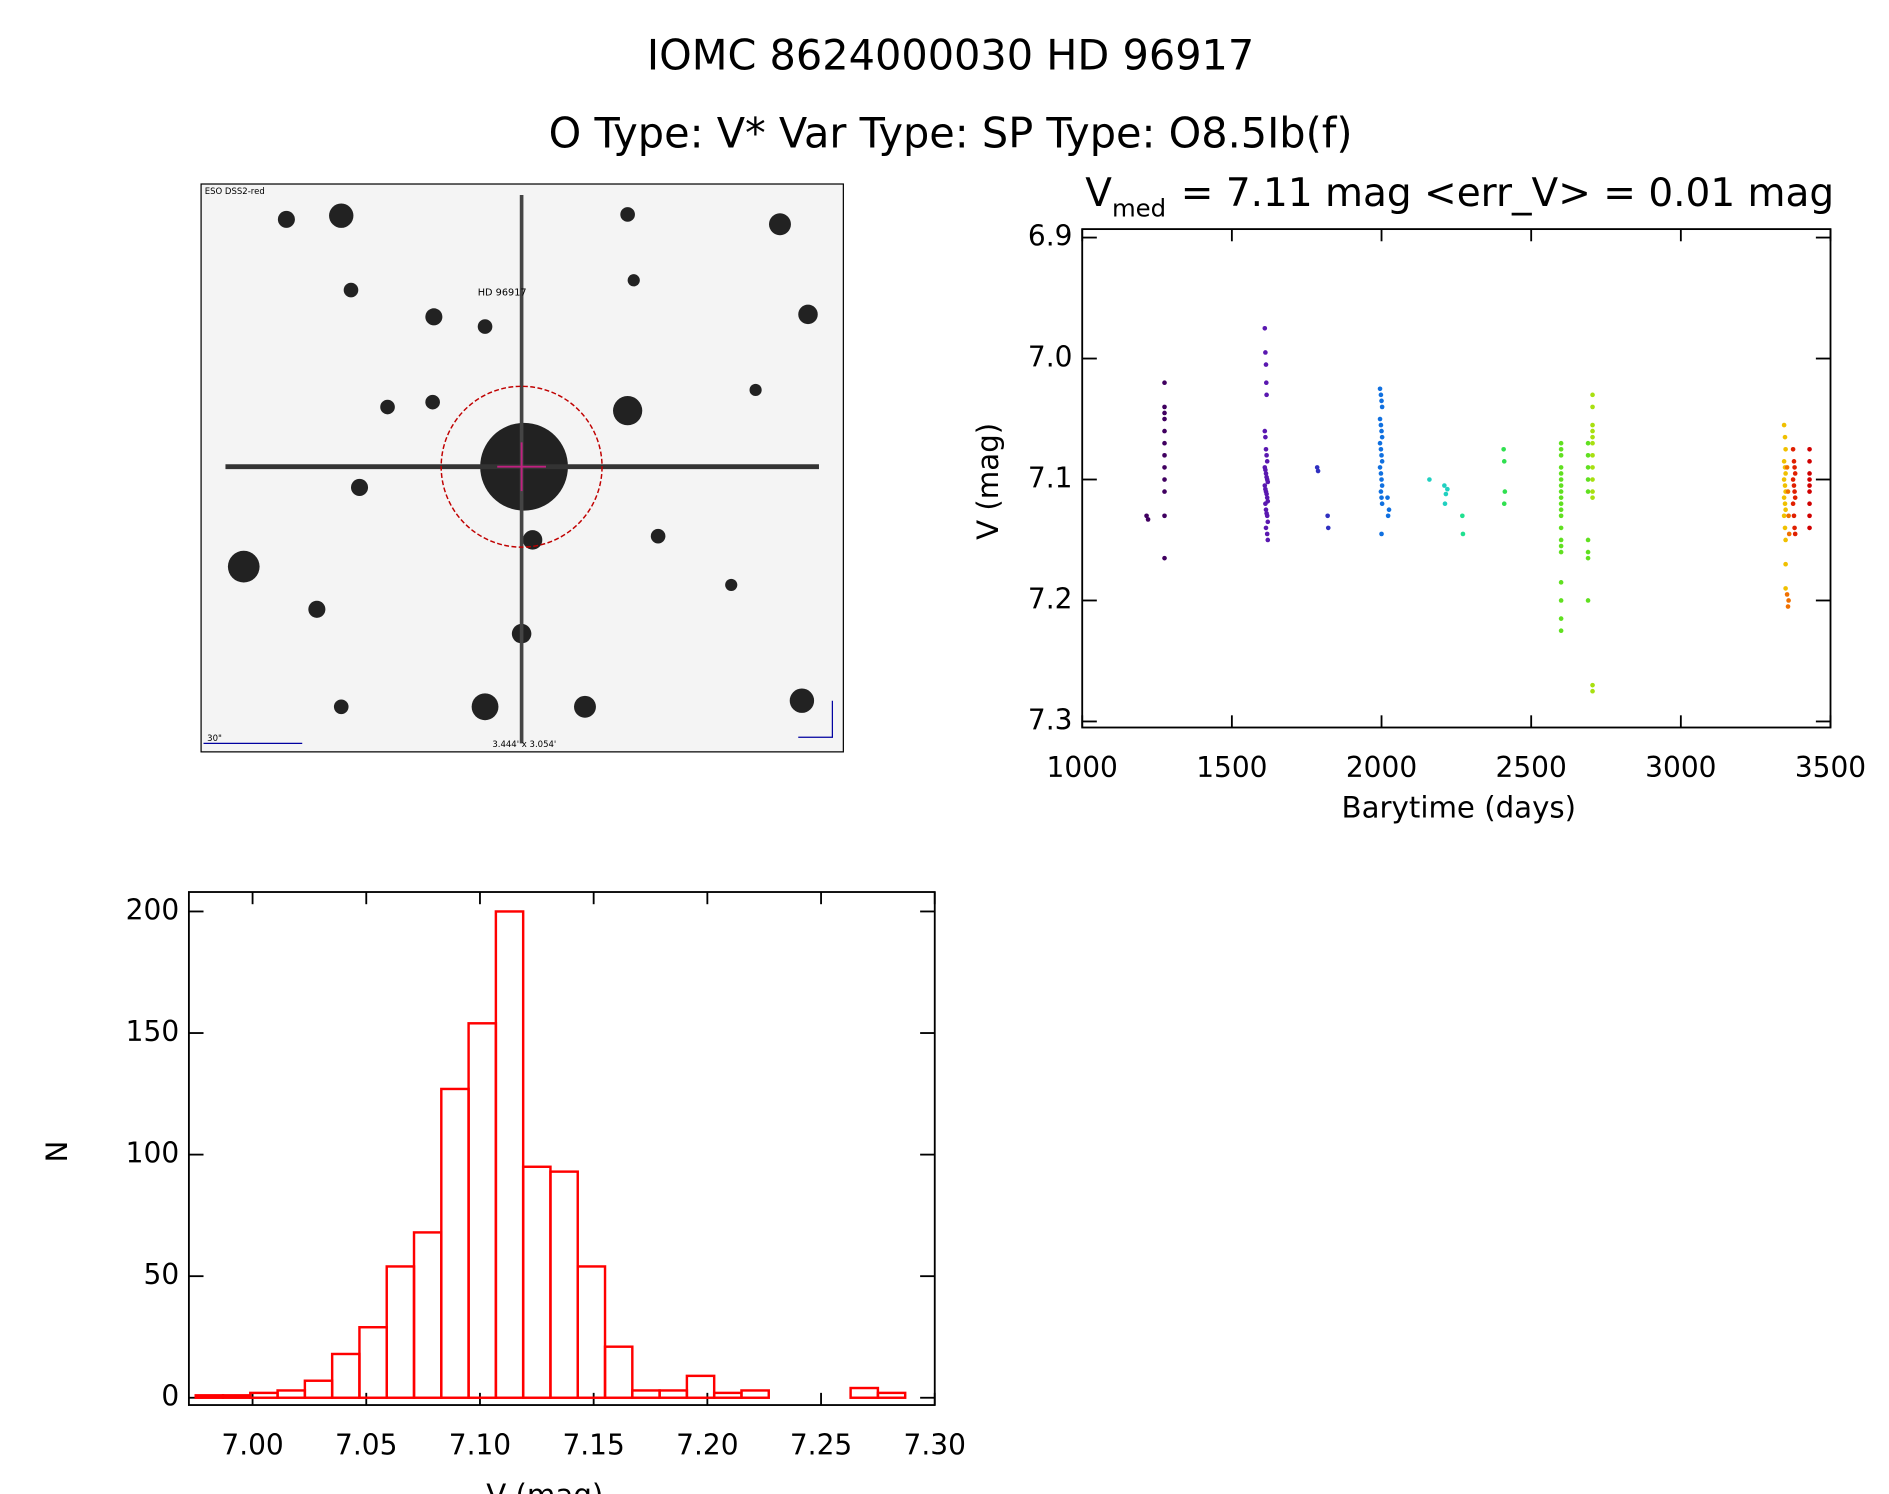 The width and height of the screenshot is (1889, 1494). I want to click on stats-text: = 7.11 mag <err_V> = 0.01 mag, so click(1507, 192).